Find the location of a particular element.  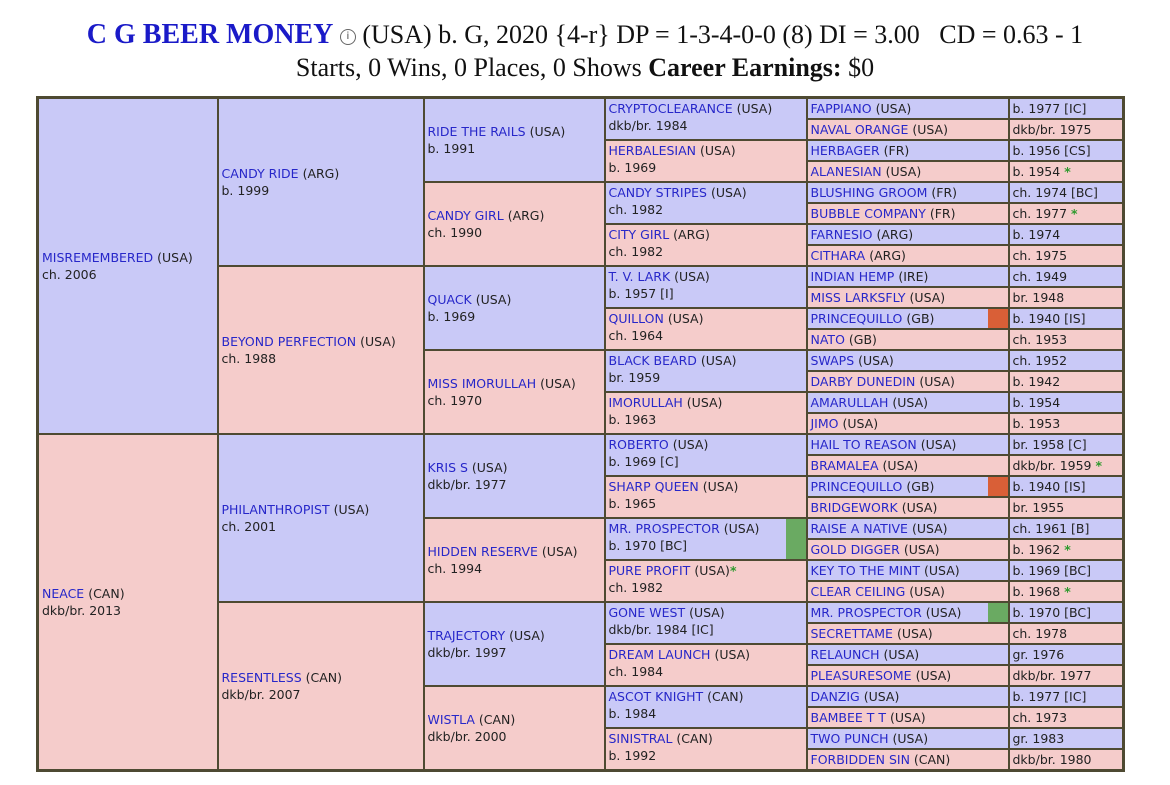

horse-name-link: PHILANTHROPIST is located at coordinates (275, 509).